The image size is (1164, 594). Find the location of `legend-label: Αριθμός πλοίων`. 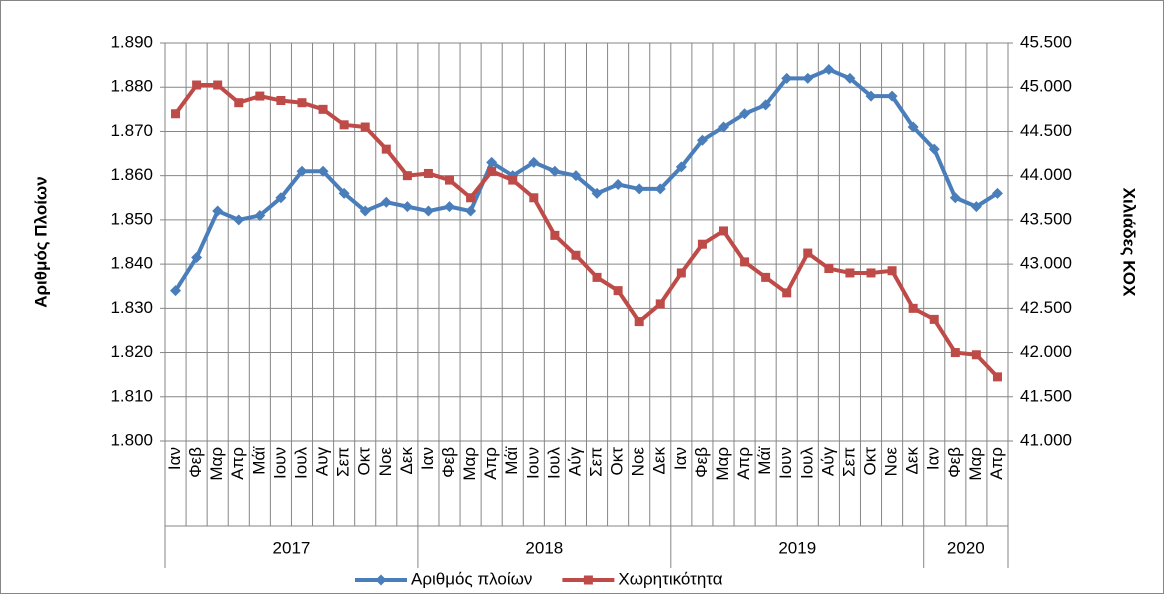

legend-label: Αριθμός πλοίων is located at coordinates (471, 578).